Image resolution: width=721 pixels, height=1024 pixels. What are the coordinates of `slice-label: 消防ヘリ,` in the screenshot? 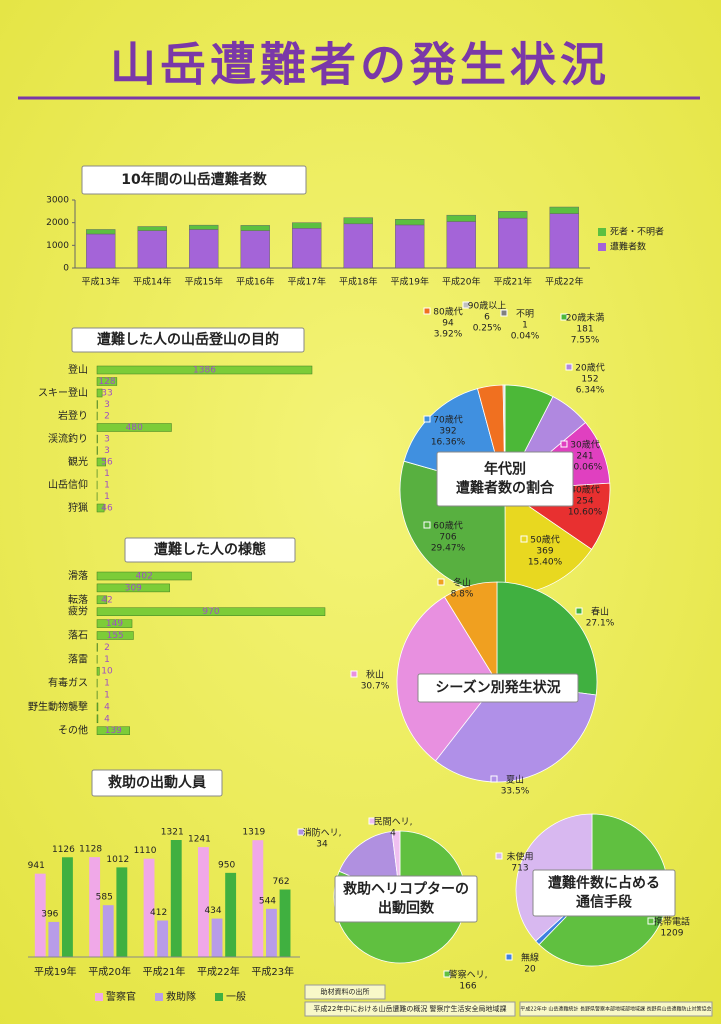 It's located at (322, 833).